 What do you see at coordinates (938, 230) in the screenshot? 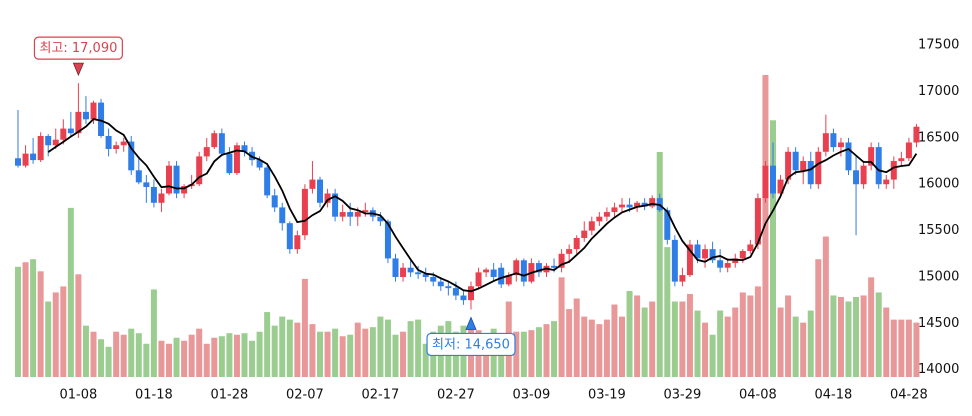
I see `y-tick-label: 15500` at bounding box center [938, 230].